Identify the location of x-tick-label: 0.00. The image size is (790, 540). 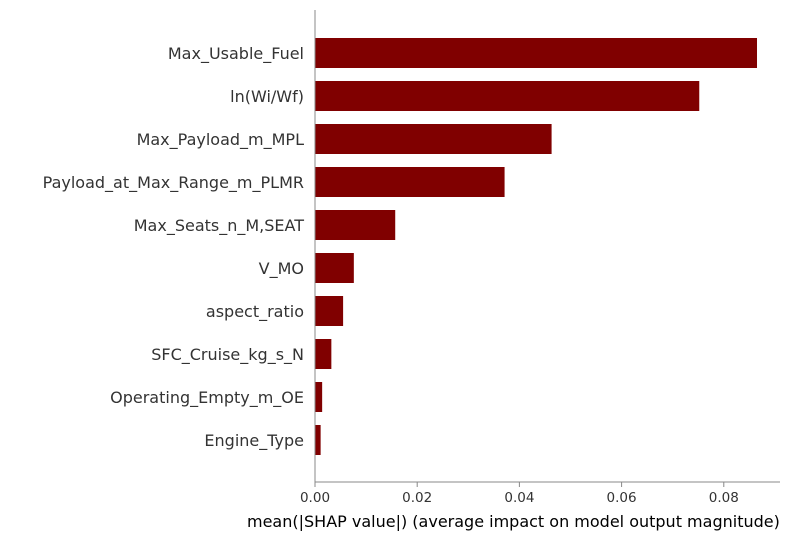
(315, 498).